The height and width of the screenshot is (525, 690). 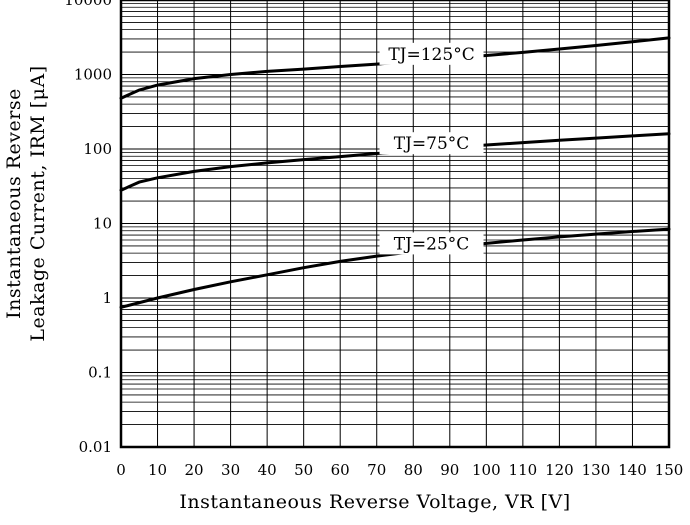 What do you see at coordinates (100, 373) in the screenshot?
I see `y-tick-label: 0.1` at bounding box center [100, 373].